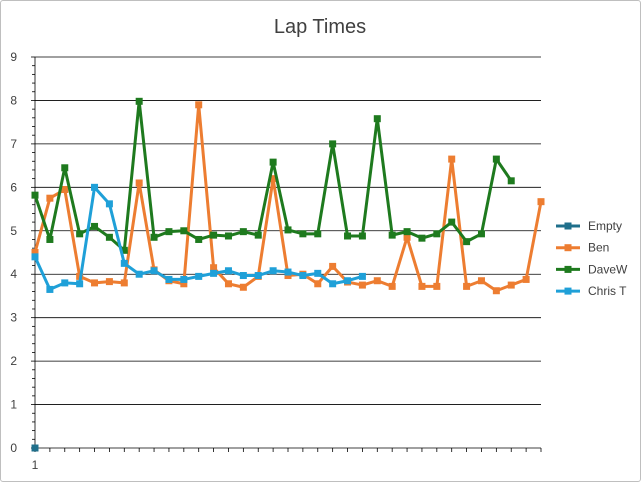 Image resolution: width=641 pixels, height=482 pixels. What do you see at coordinates (35, 465) in the screenshot?
I see `x-tick-label: 1` at bounding box center [35, 465].